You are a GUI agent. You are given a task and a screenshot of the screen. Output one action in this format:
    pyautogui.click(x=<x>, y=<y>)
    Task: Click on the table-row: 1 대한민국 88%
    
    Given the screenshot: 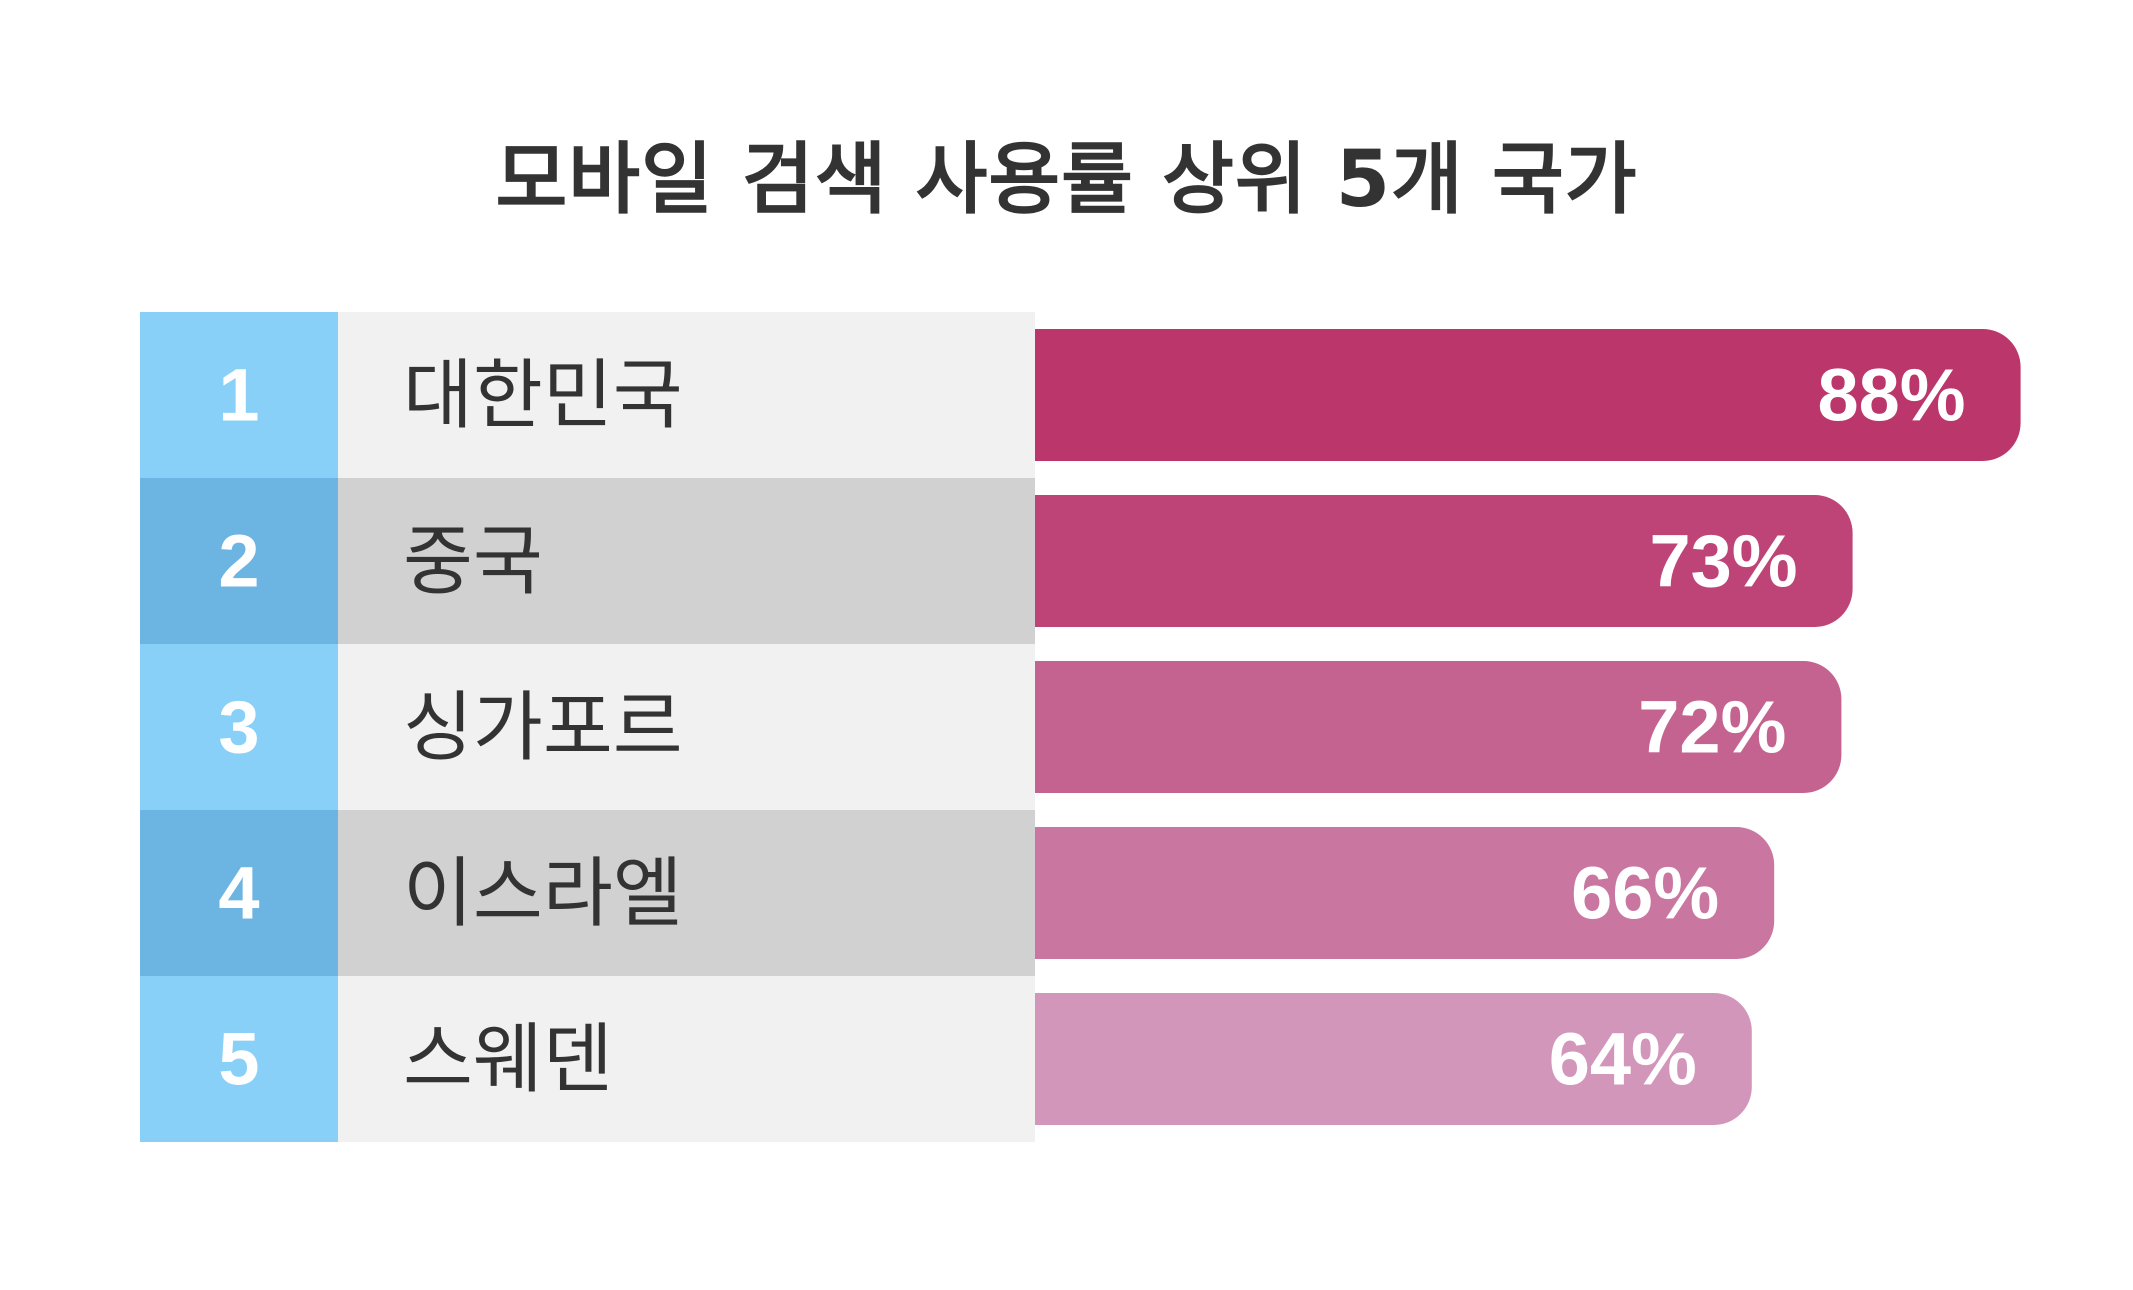 What is the action you would take?
    pyautogui.click(x=1080, y=395)
    